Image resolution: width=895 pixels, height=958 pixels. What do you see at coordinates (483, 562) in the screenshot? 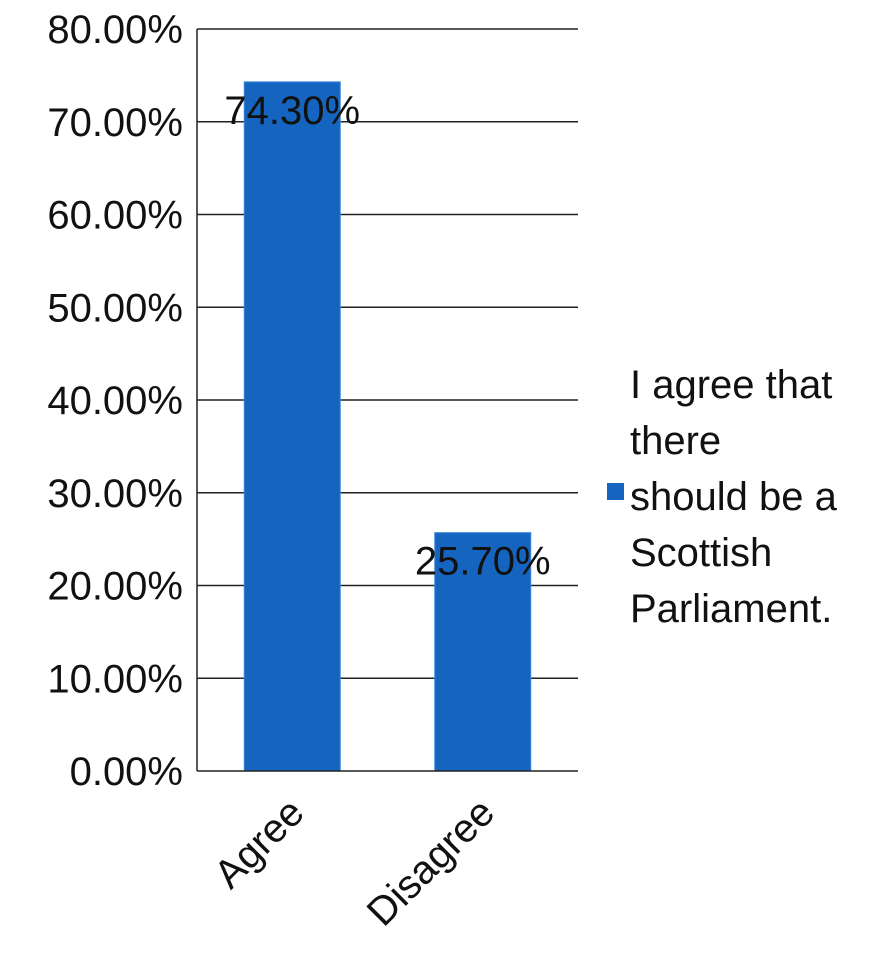
I see `data-label-disagree: 25.70%` at bounding box center [483, 562].